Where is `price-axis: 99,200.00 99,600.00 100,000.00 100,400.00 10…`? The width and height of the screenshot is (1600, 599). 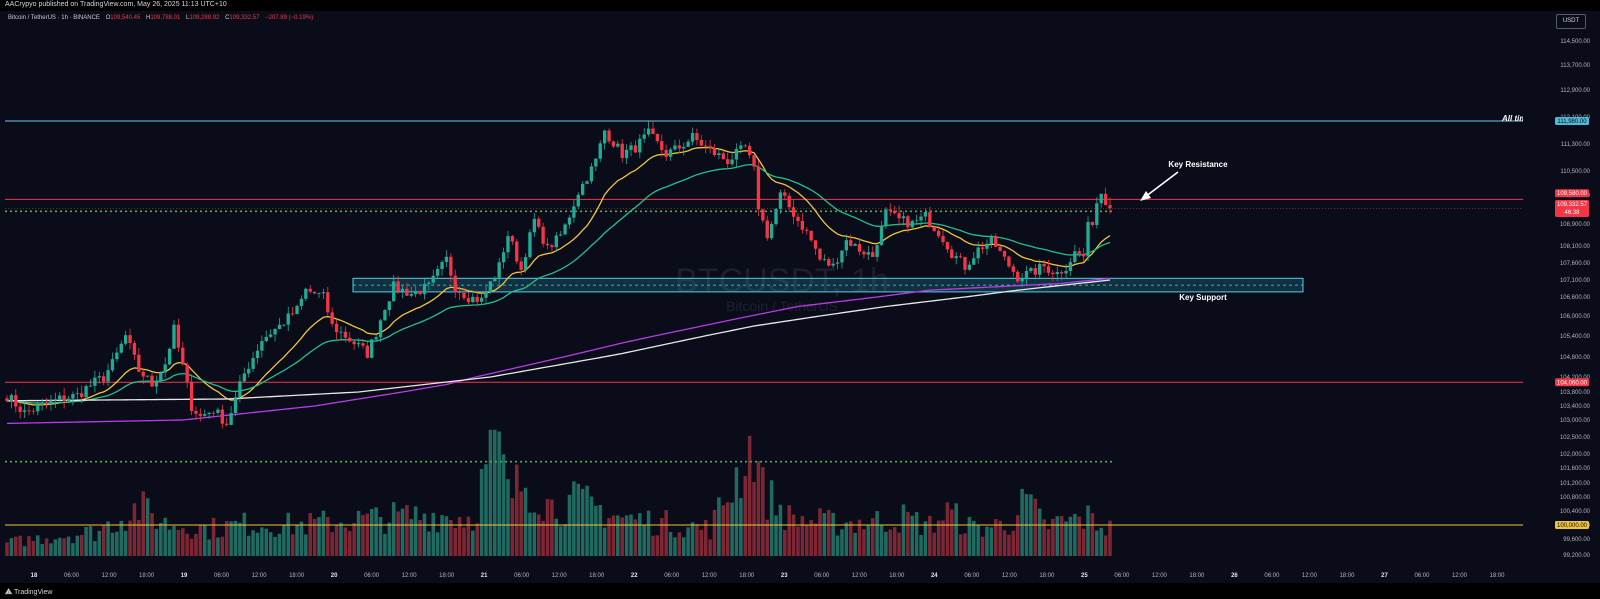 price-axis: 99,200.00 99,600.00 100,000.00 100,400.00 10… is located at coordinates (1561, 297).